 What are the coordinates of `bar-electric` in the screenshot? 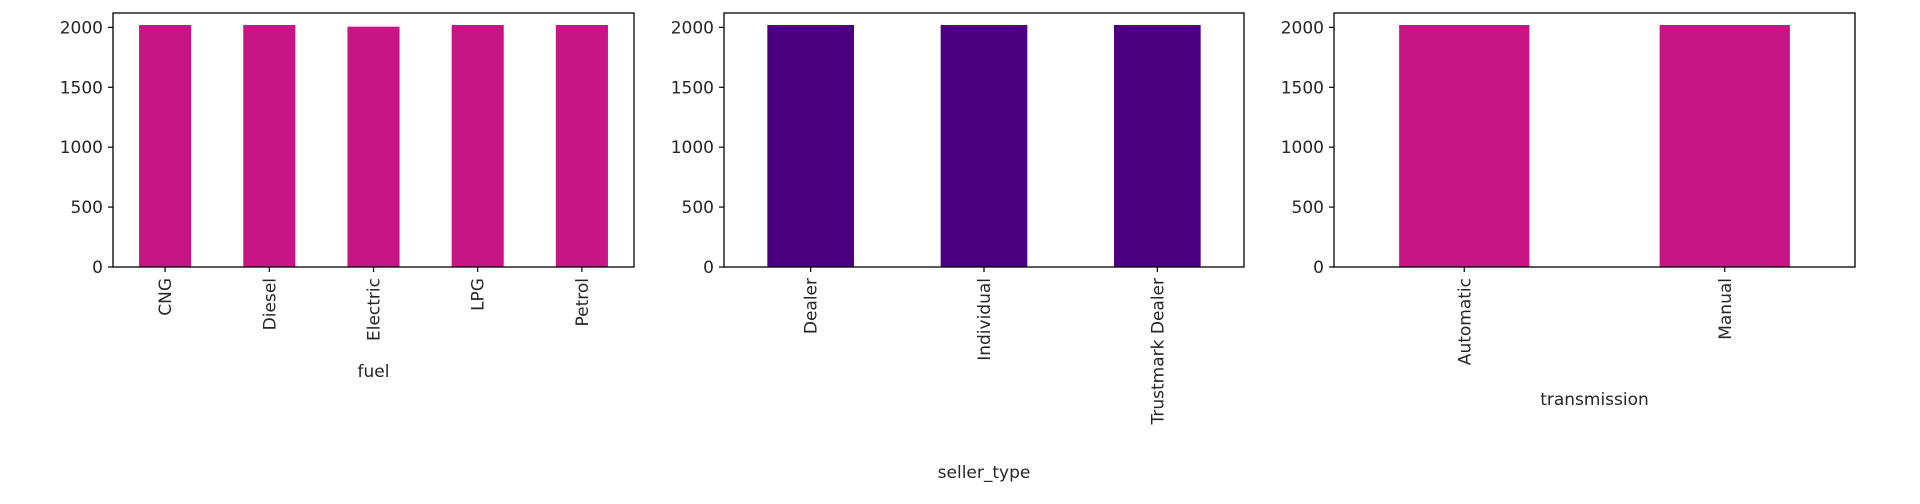 It's located at (373, 146).